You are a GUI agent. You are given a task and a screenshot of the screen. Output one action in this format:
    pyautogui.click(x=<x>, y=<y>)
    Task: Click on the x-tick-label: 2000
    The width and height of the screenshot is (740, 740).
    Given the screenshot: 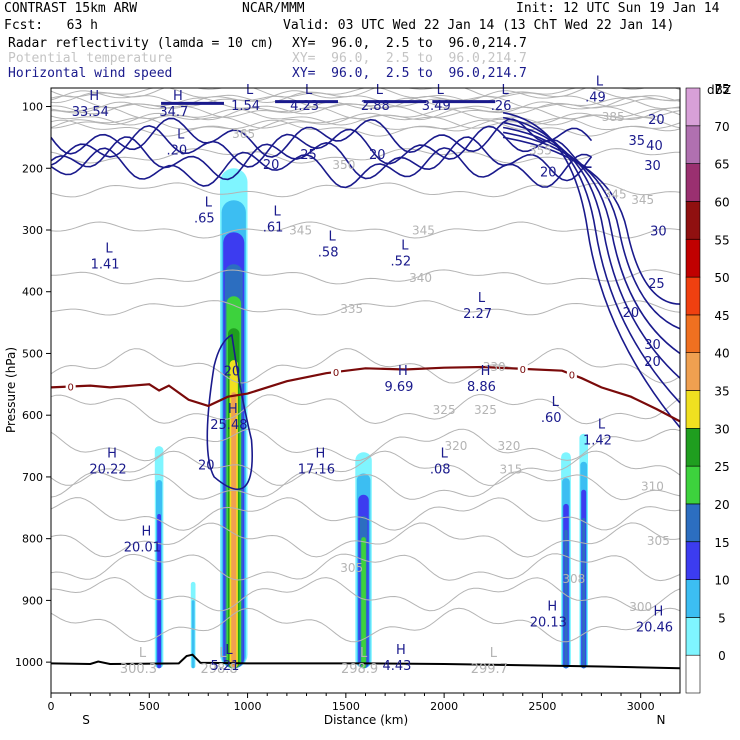 What is the action you would take?
    pyautogui.click(x=444, y=706)
    